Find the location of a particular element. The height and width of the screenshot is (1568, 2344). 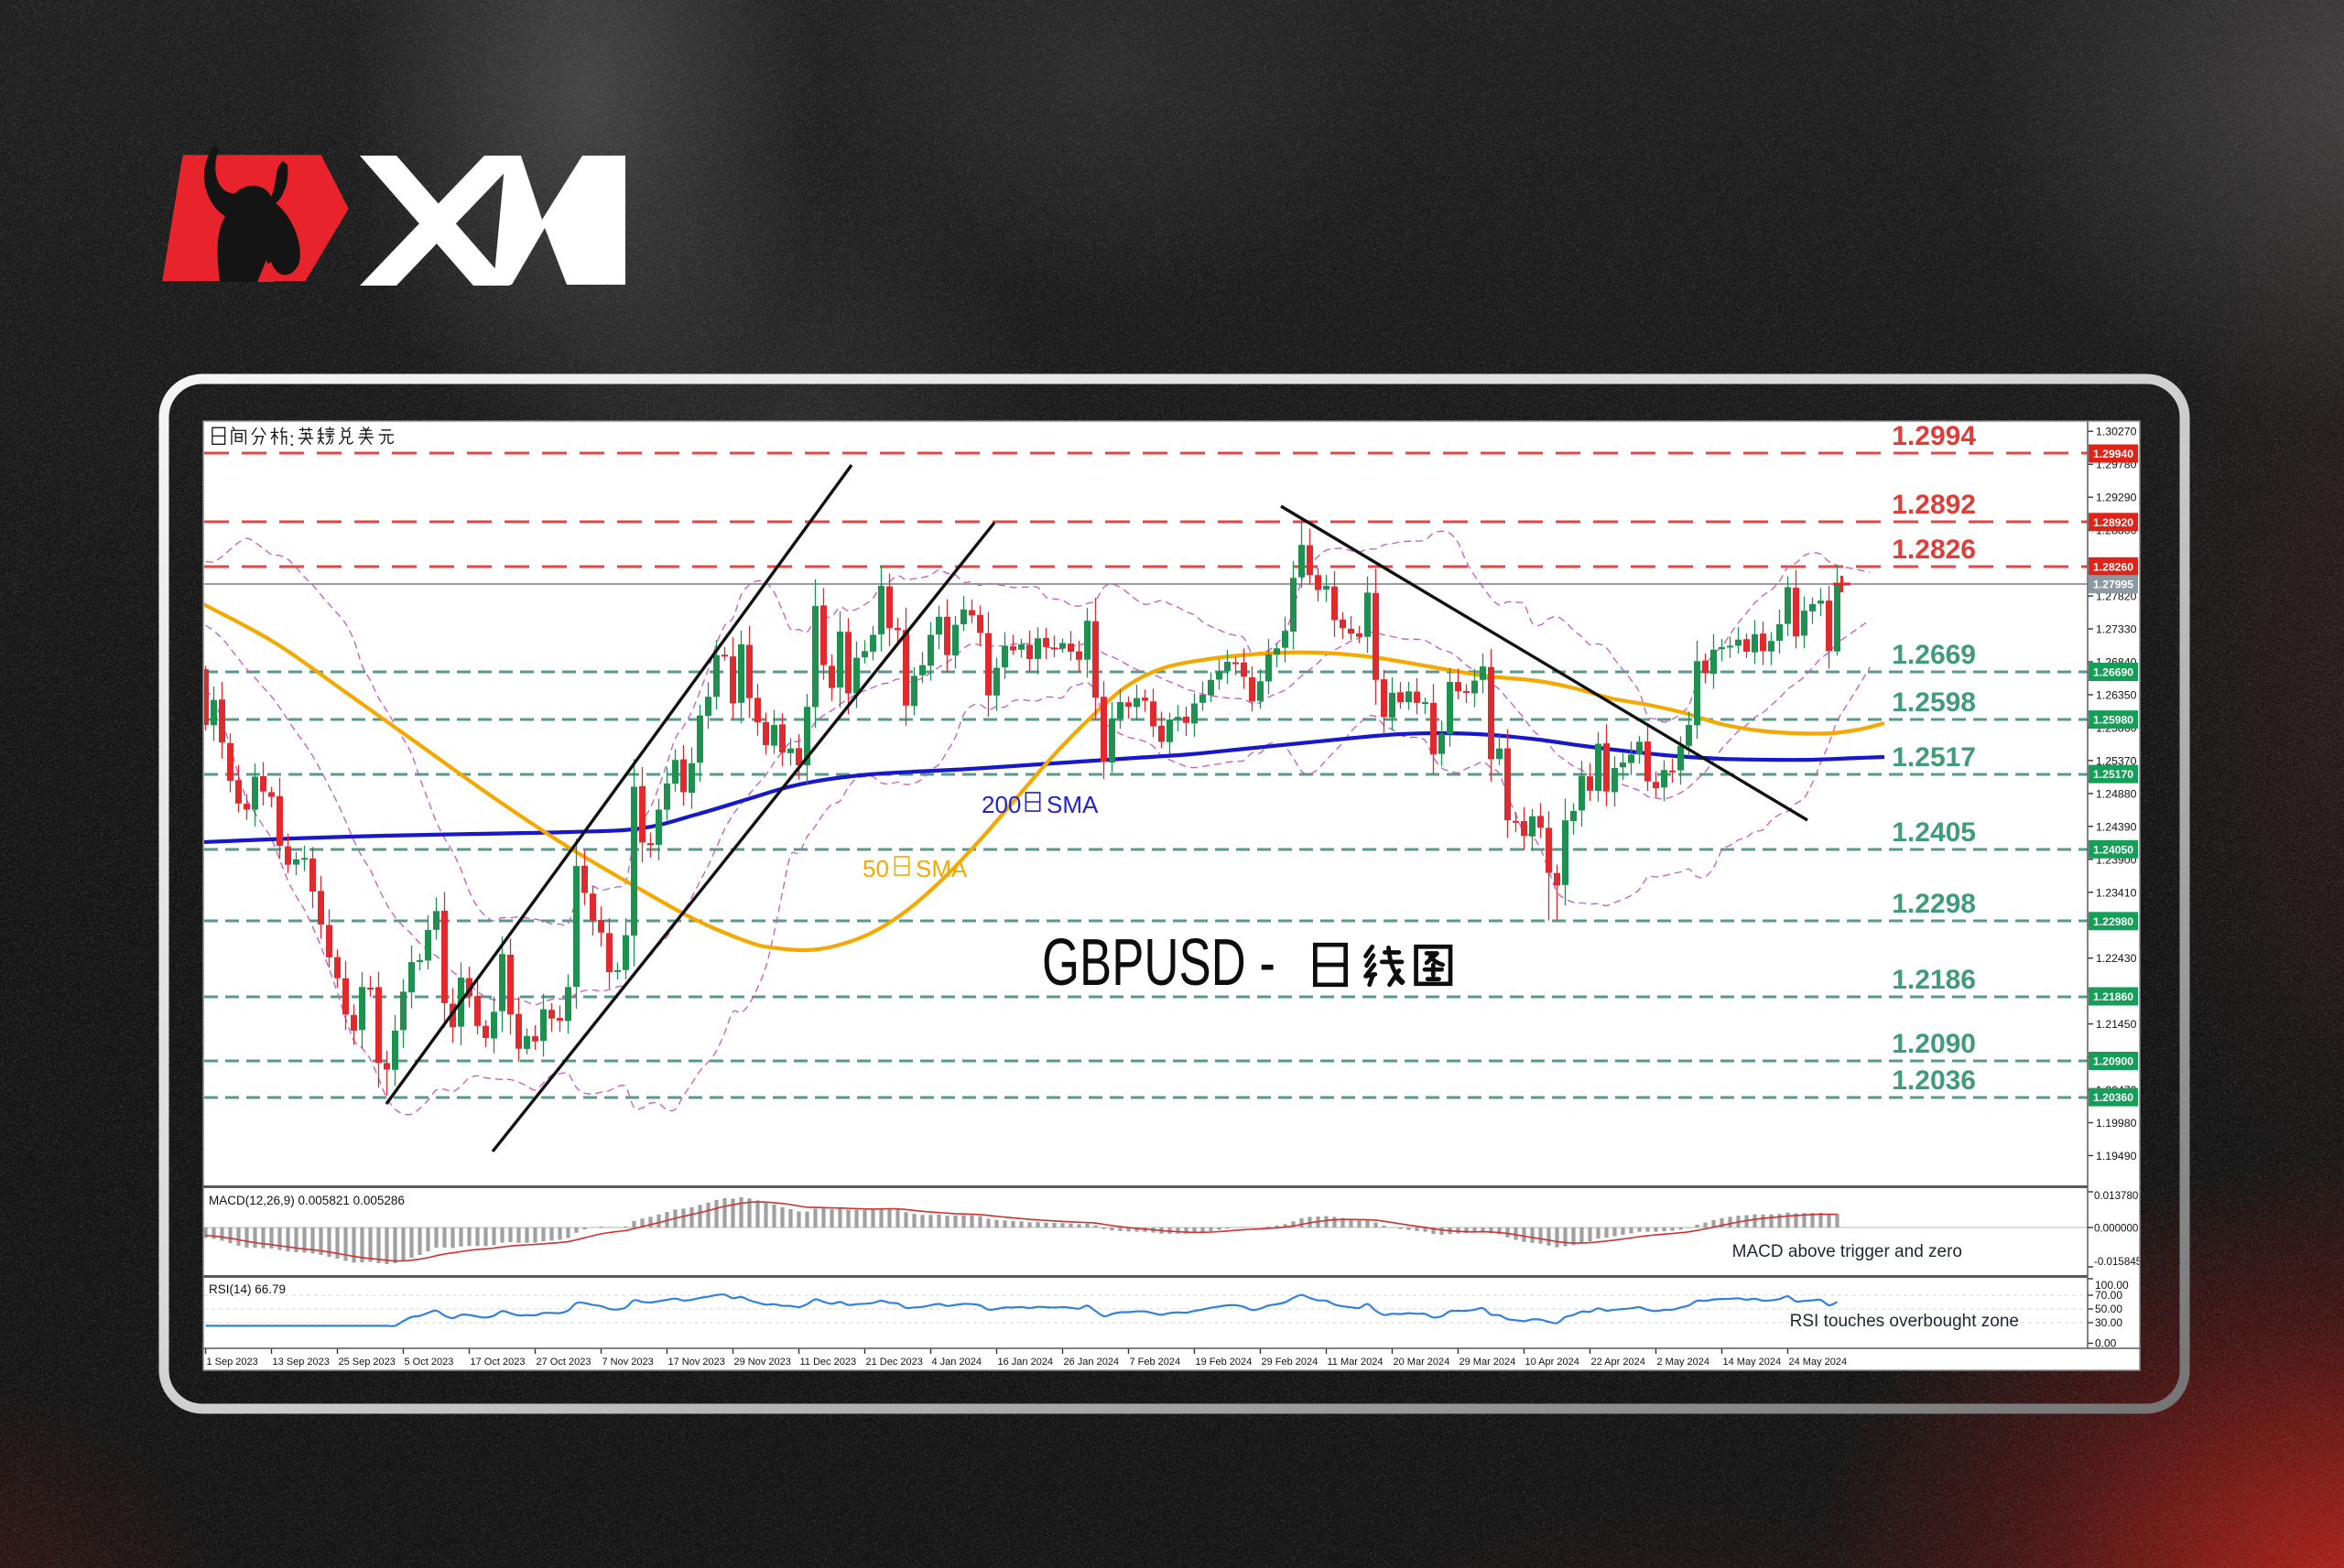

svg-text: 27 Oct 2023 is located at coordinates (564, 1362).